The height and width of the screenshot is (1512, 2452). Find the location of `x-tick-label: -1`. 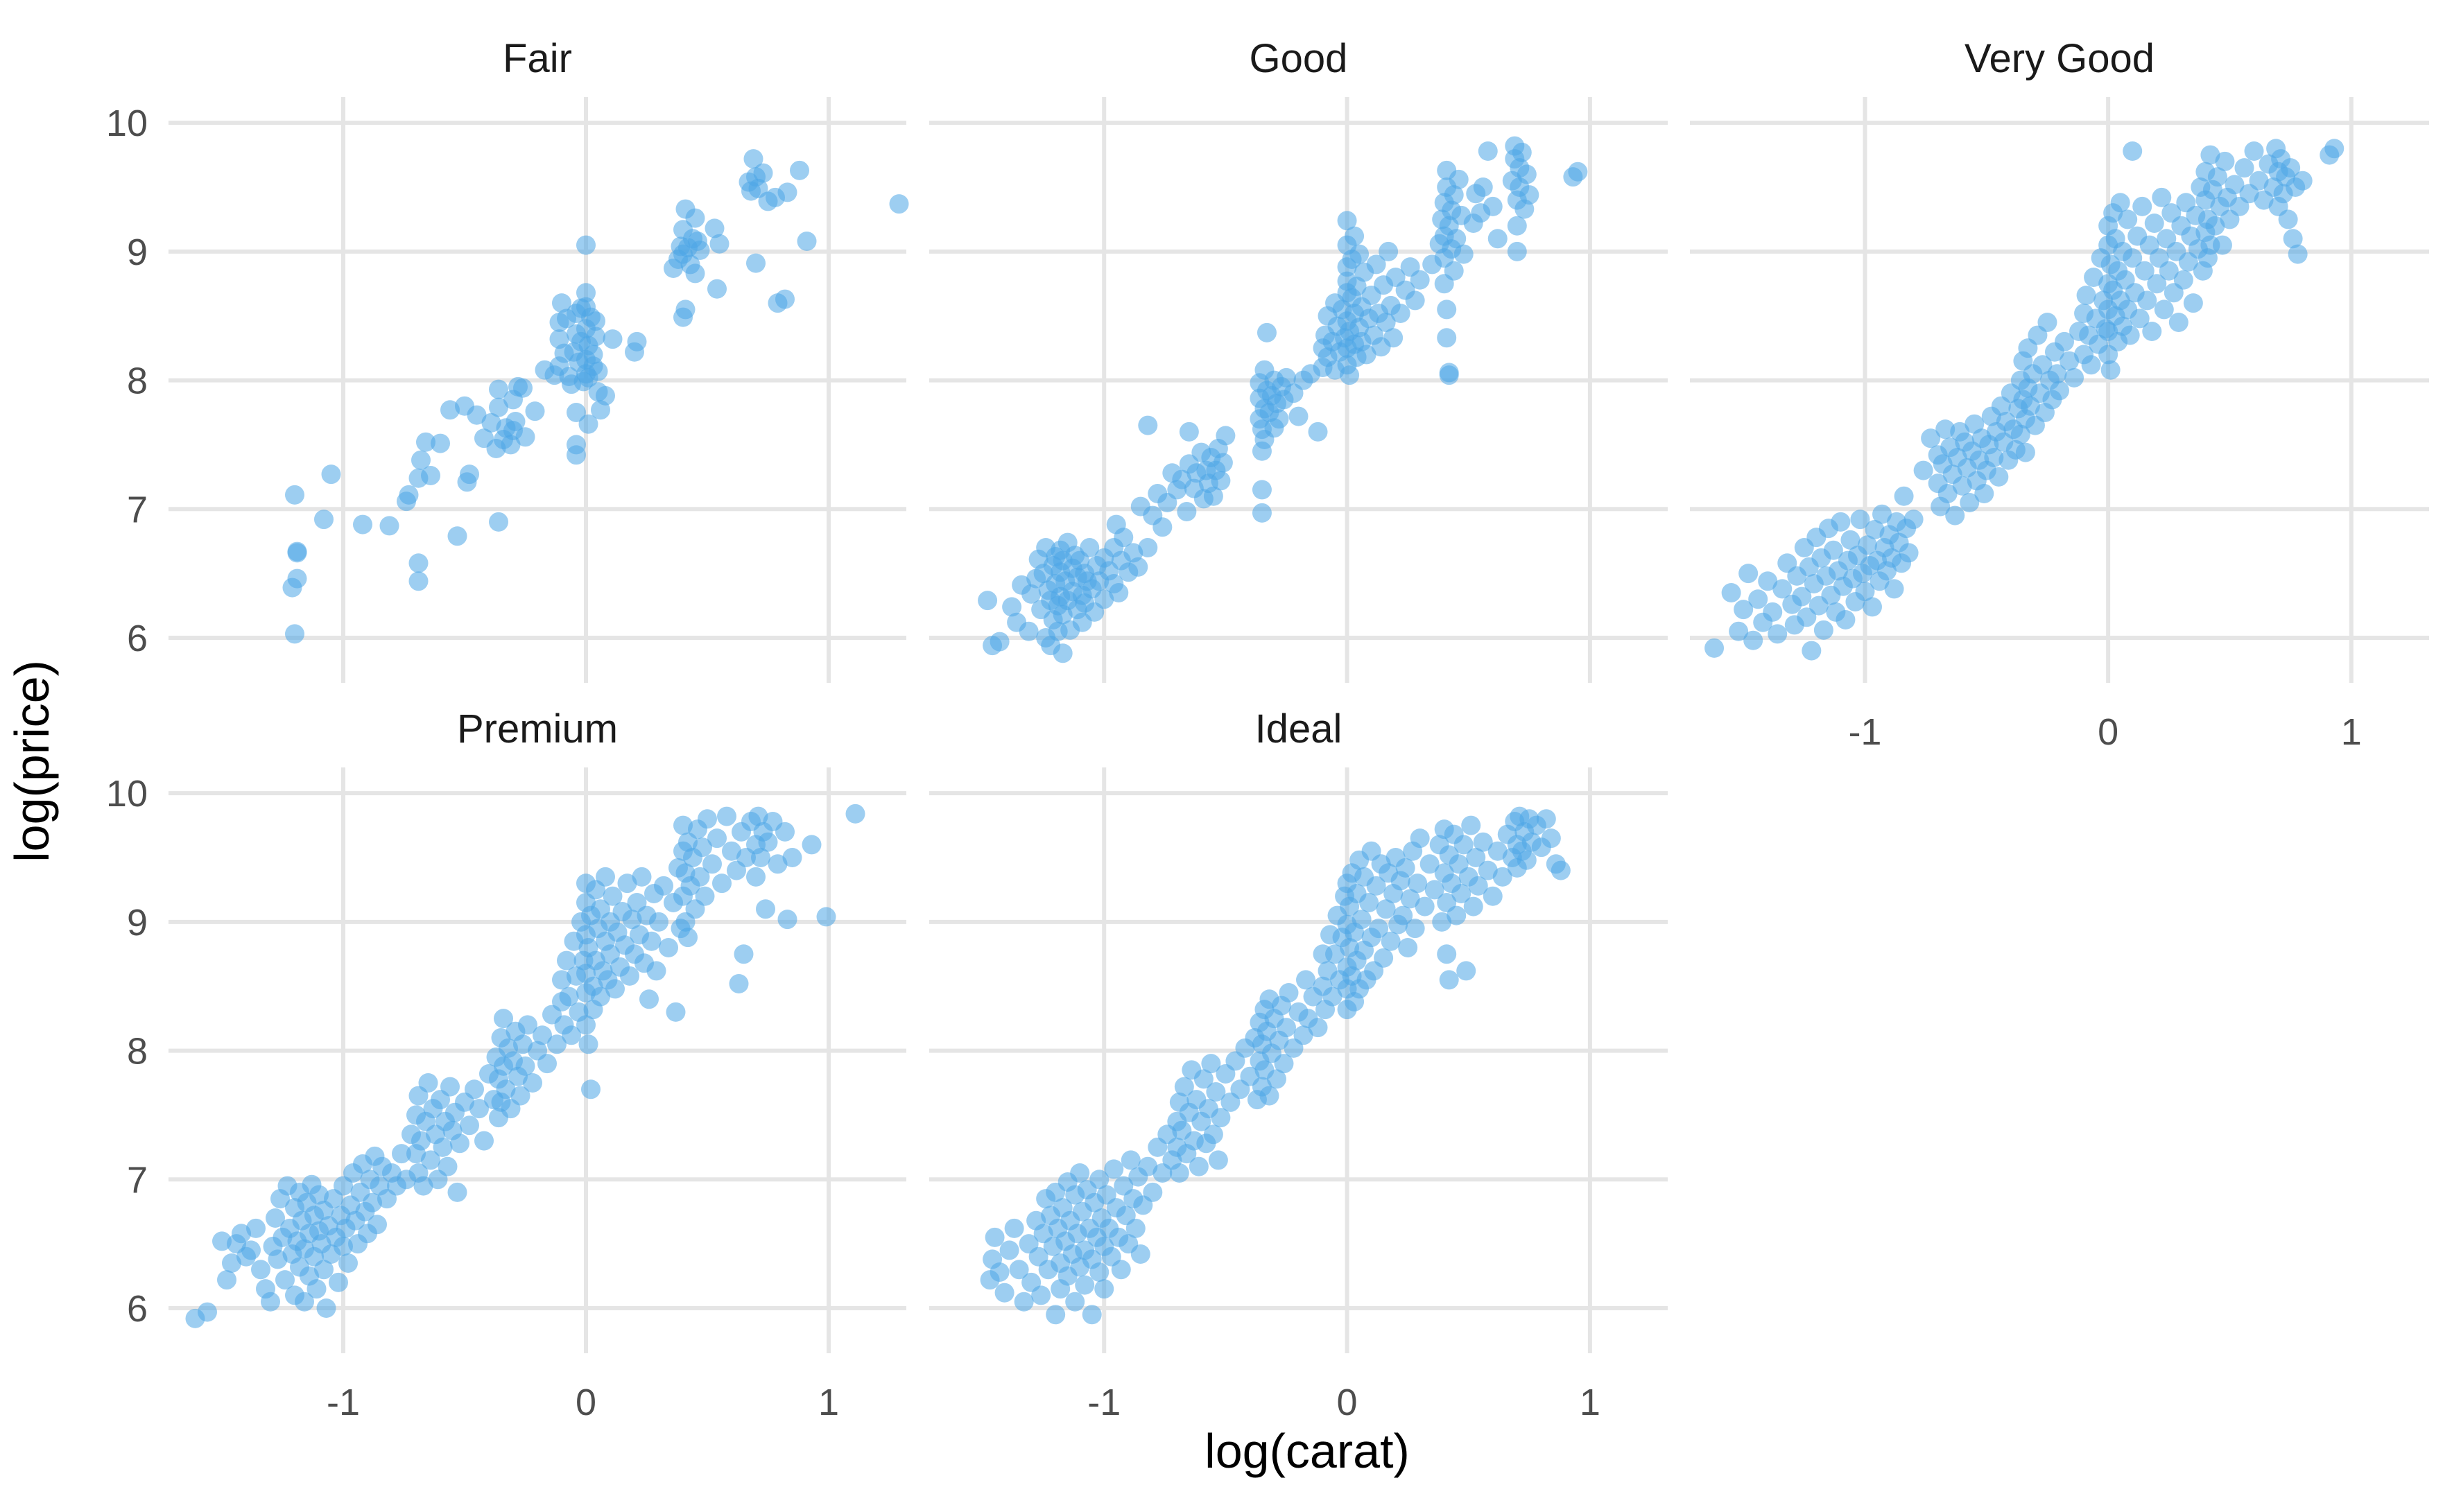

x-tick-label: -1 is located at coordinates (343, 1402).